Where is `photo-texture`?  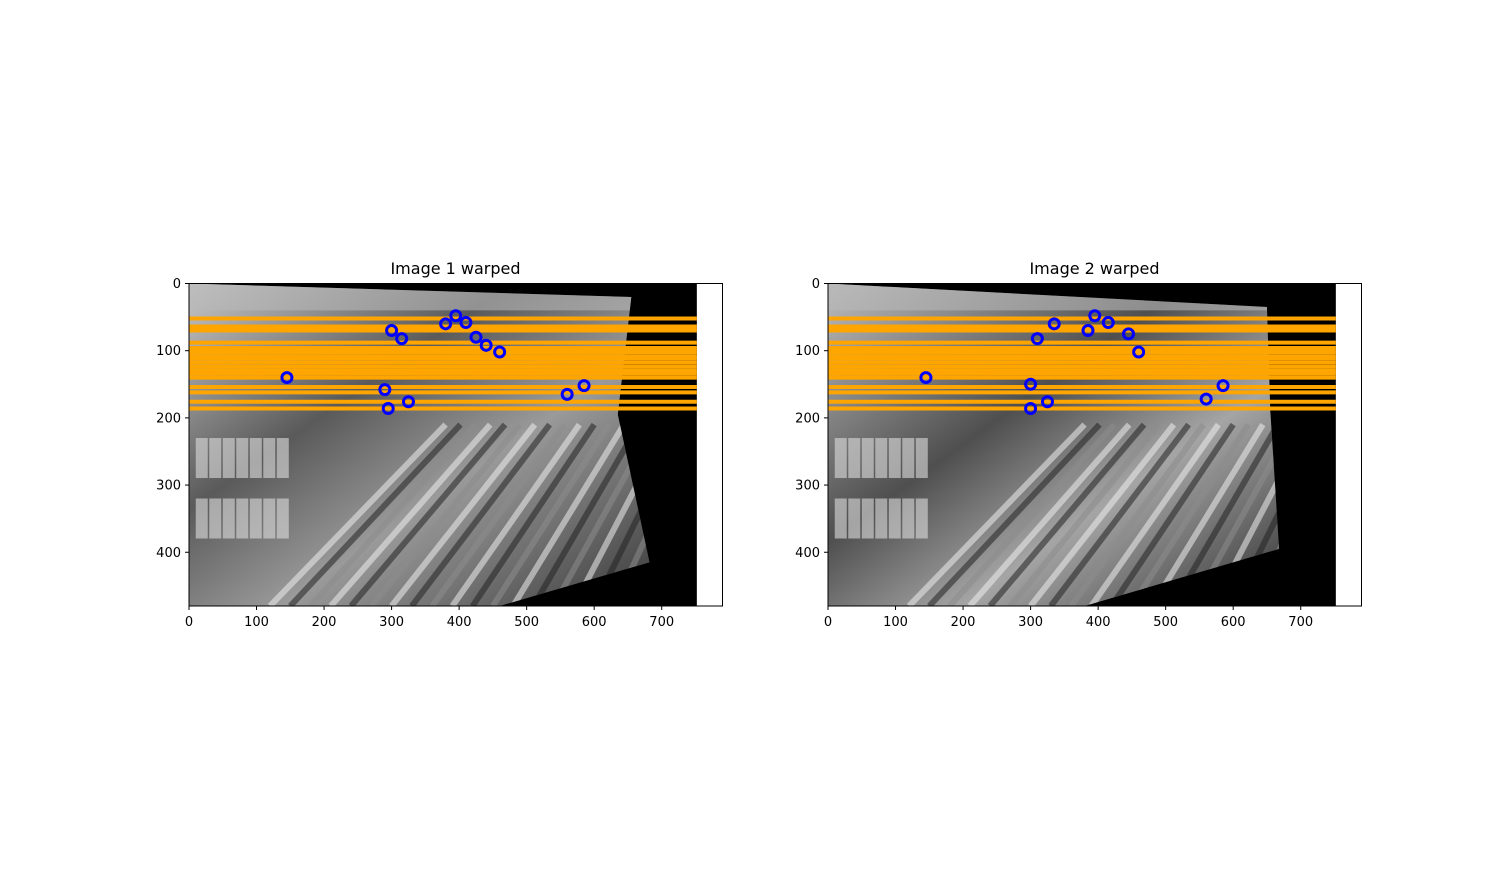
photo-texture is located at coordinates (419, 444).